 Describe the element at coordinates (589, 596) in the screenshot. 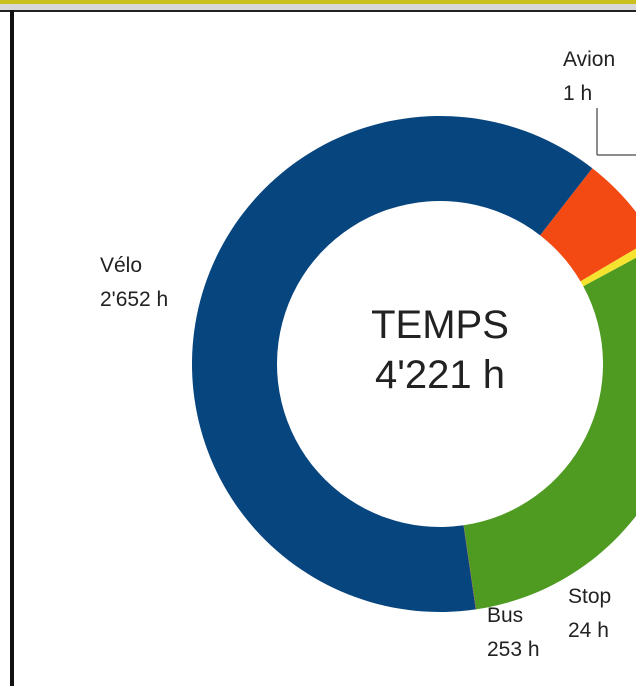

I see `slice-label-stop-name: Stop` at that location.